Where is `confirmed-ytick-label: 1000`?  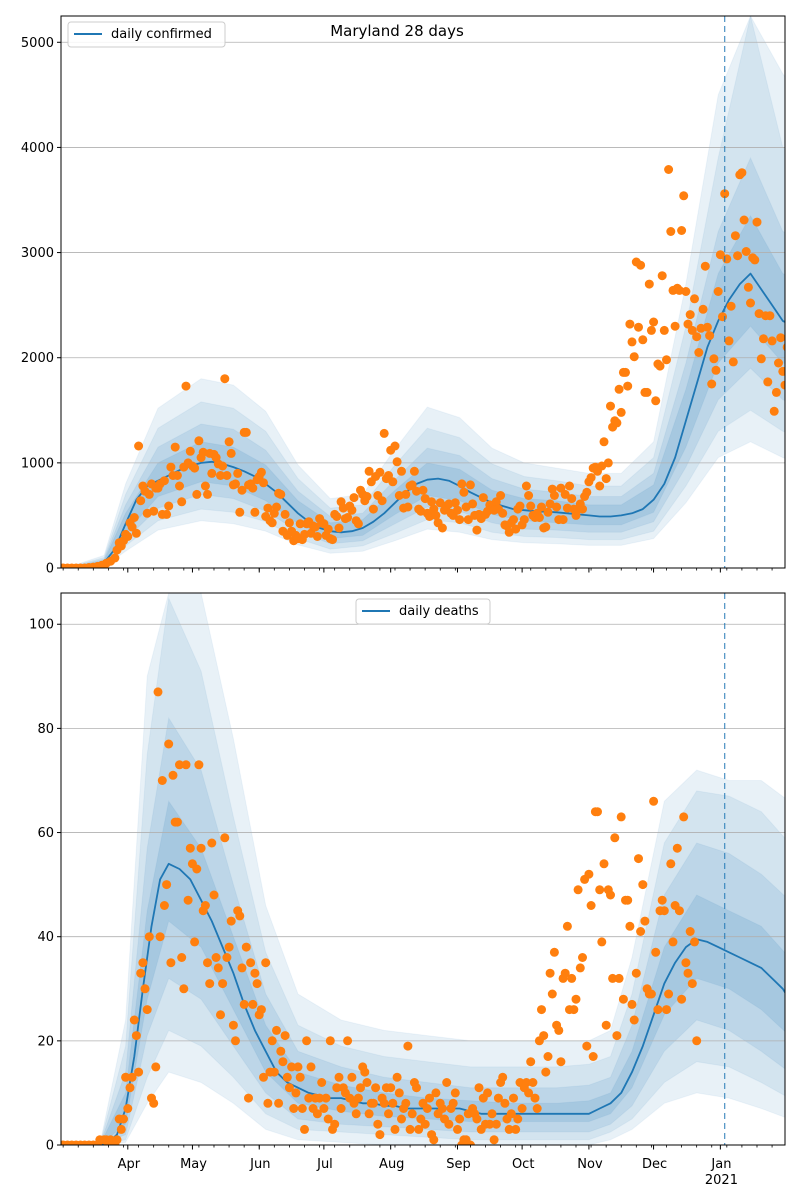
confirmed-ytick-label: 1000 is located at coordinates (37, 463).